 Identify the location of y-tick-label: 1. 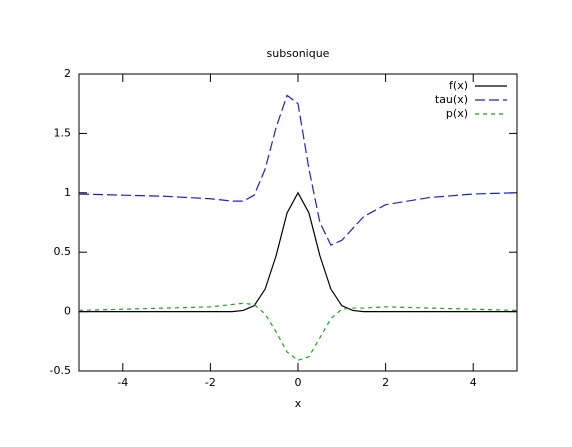
(67, 192).